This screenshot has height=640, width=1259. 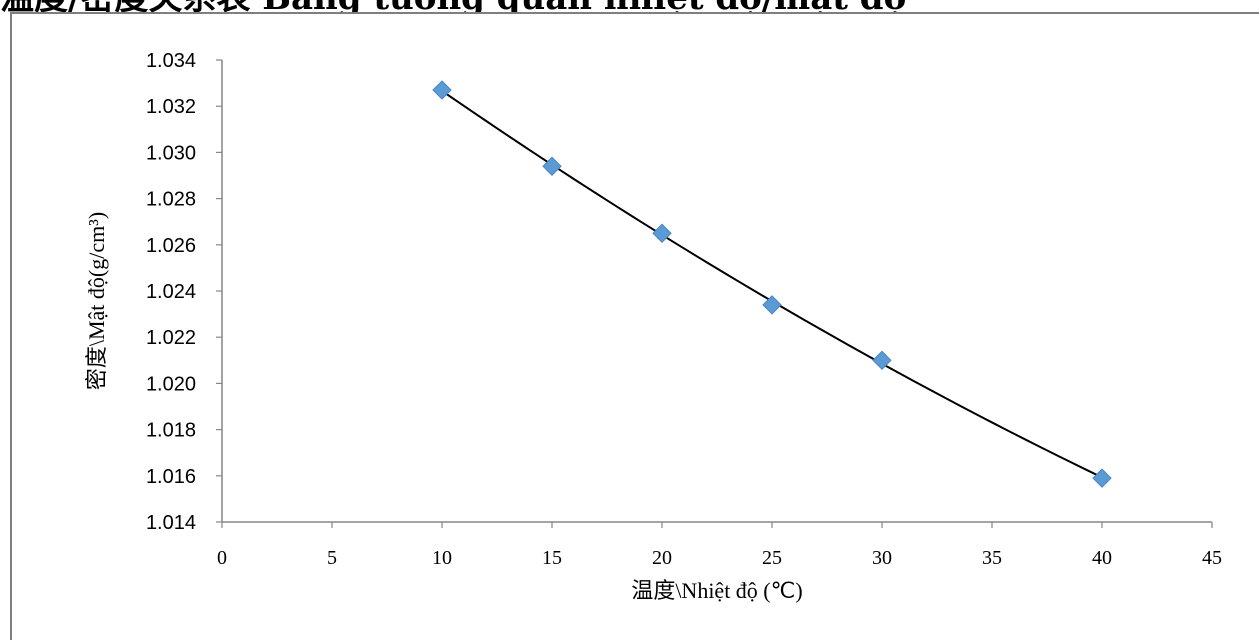 What do you see at coordinates (719, 545) in the screenshot?
I see `x-tick-labels: 0 5 10 15 20 25 30 35 40 45` at bounding box center [719, 545].